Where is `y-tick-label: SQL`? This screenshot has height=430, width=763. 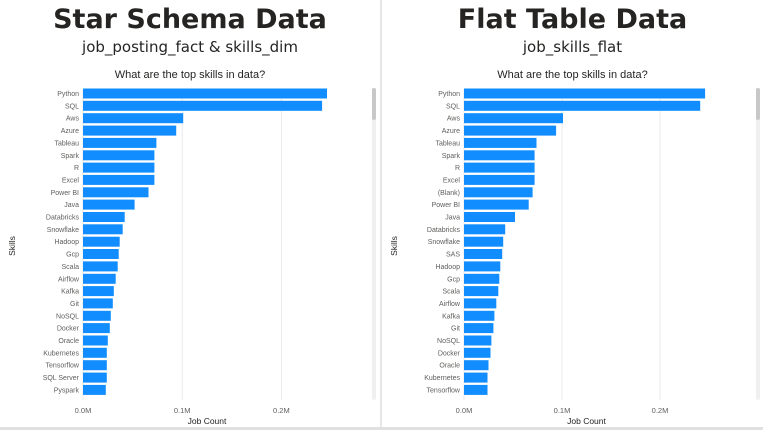 y-tick-label: SQL is located at coordinates (72, 106).